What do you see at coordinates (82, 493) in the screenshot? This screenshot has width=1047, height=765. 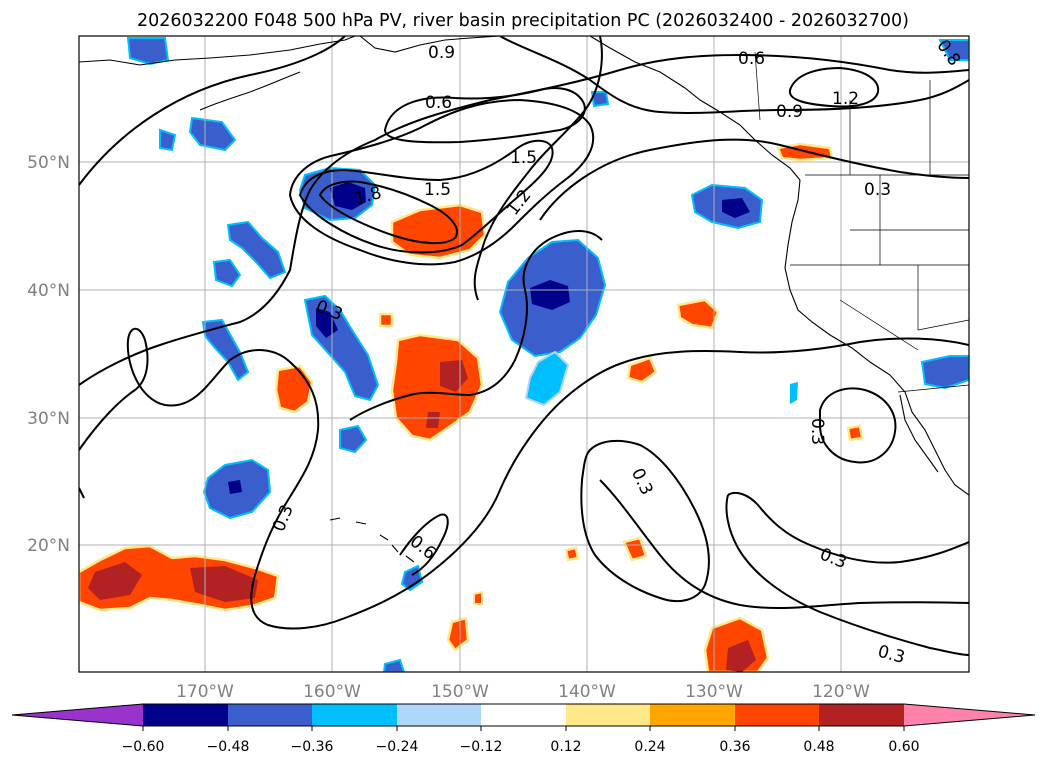 I see `contour-line-0.3-west` at bounding box center [82, 493].